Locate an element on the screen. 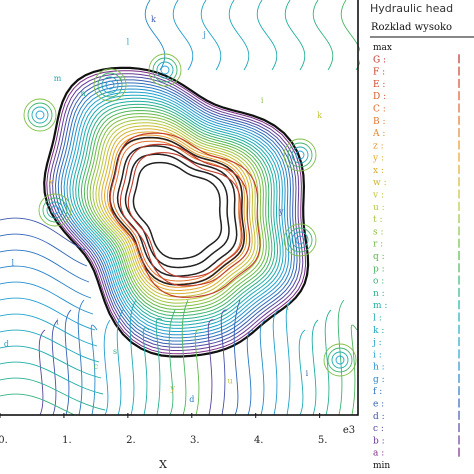 The image size is (474, 474). legend-entry: C : is located at coordinates (379, 110).